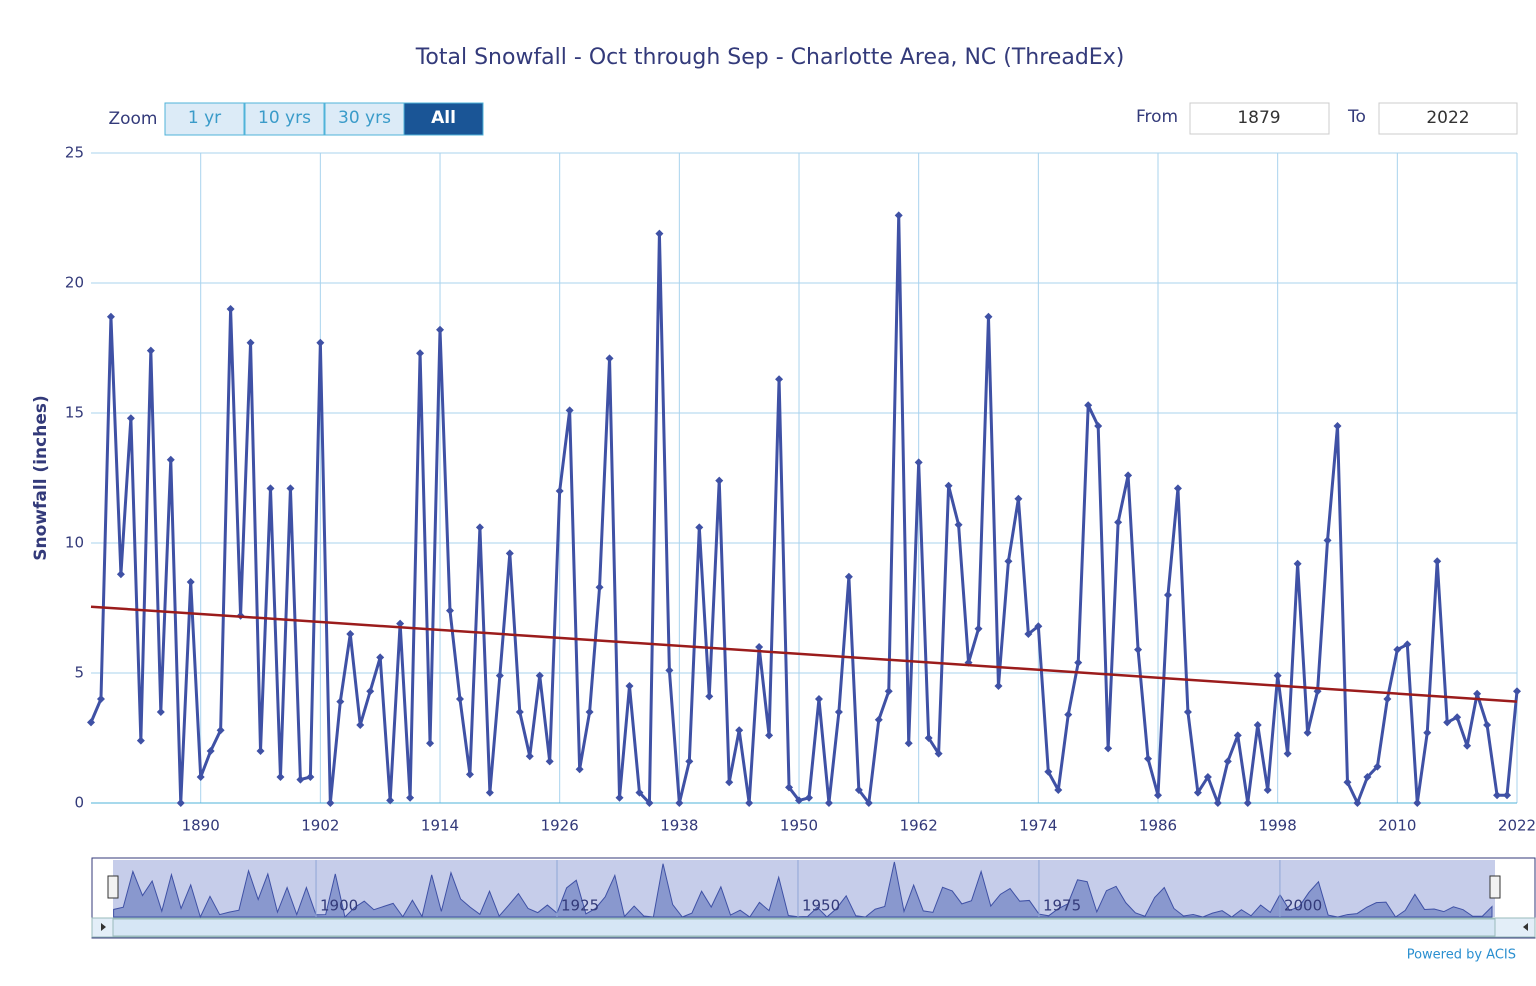 This screenshot has width=1536, height=986. What do you see at coordinates (803, 890) in the screenshot?
I see `navigator-area` at bounding box center [803, 890].